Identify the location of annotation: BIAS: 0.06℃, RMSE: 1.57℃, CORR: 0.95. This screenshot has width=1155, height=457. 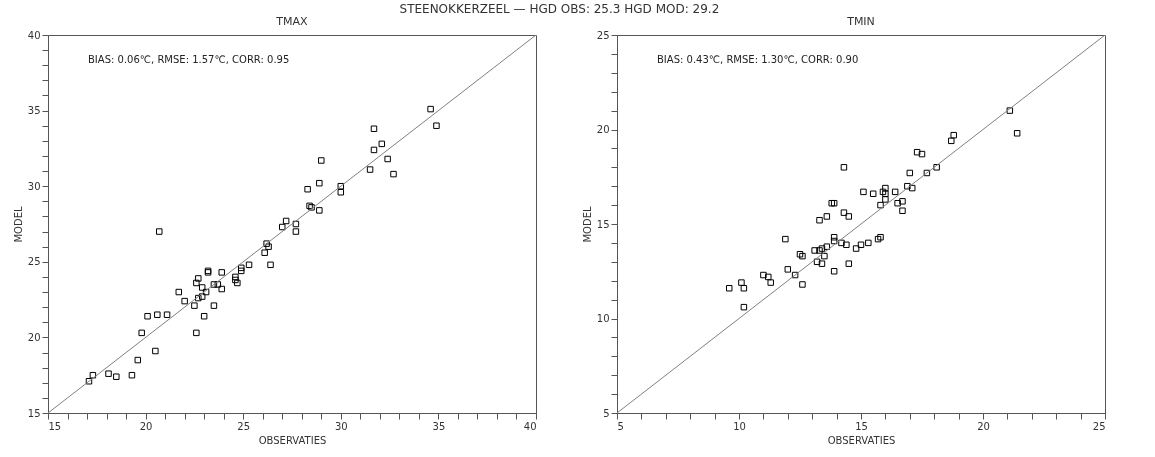
(189, 59).